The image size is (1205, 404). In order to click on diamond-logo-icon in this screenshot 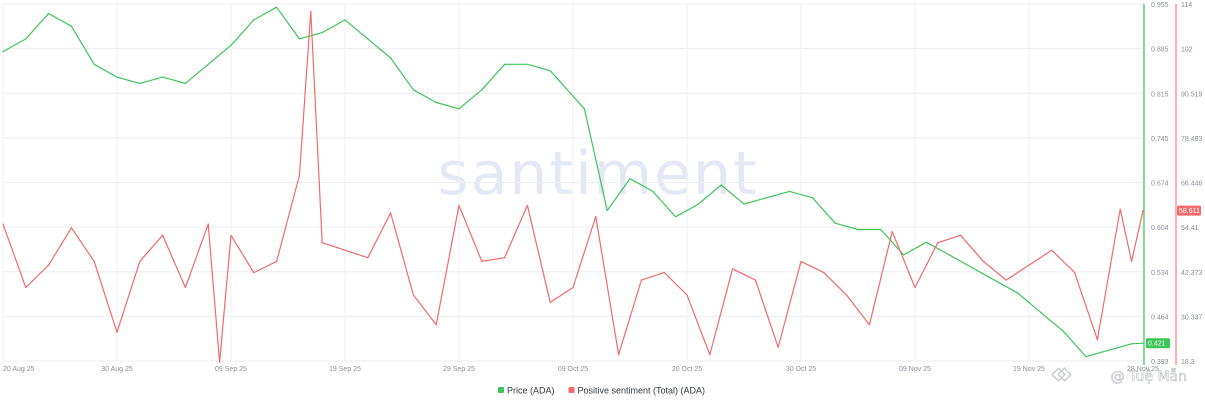, I will do `click(1061, 374)`.